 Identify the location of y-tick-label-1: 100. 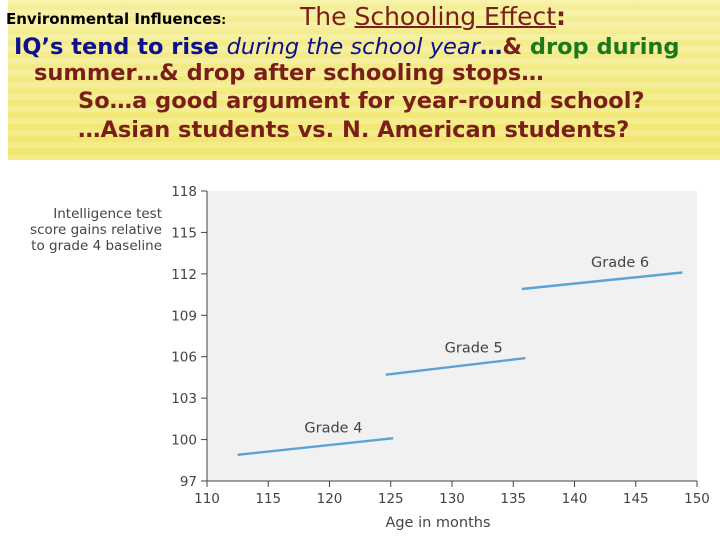
(184, 441).